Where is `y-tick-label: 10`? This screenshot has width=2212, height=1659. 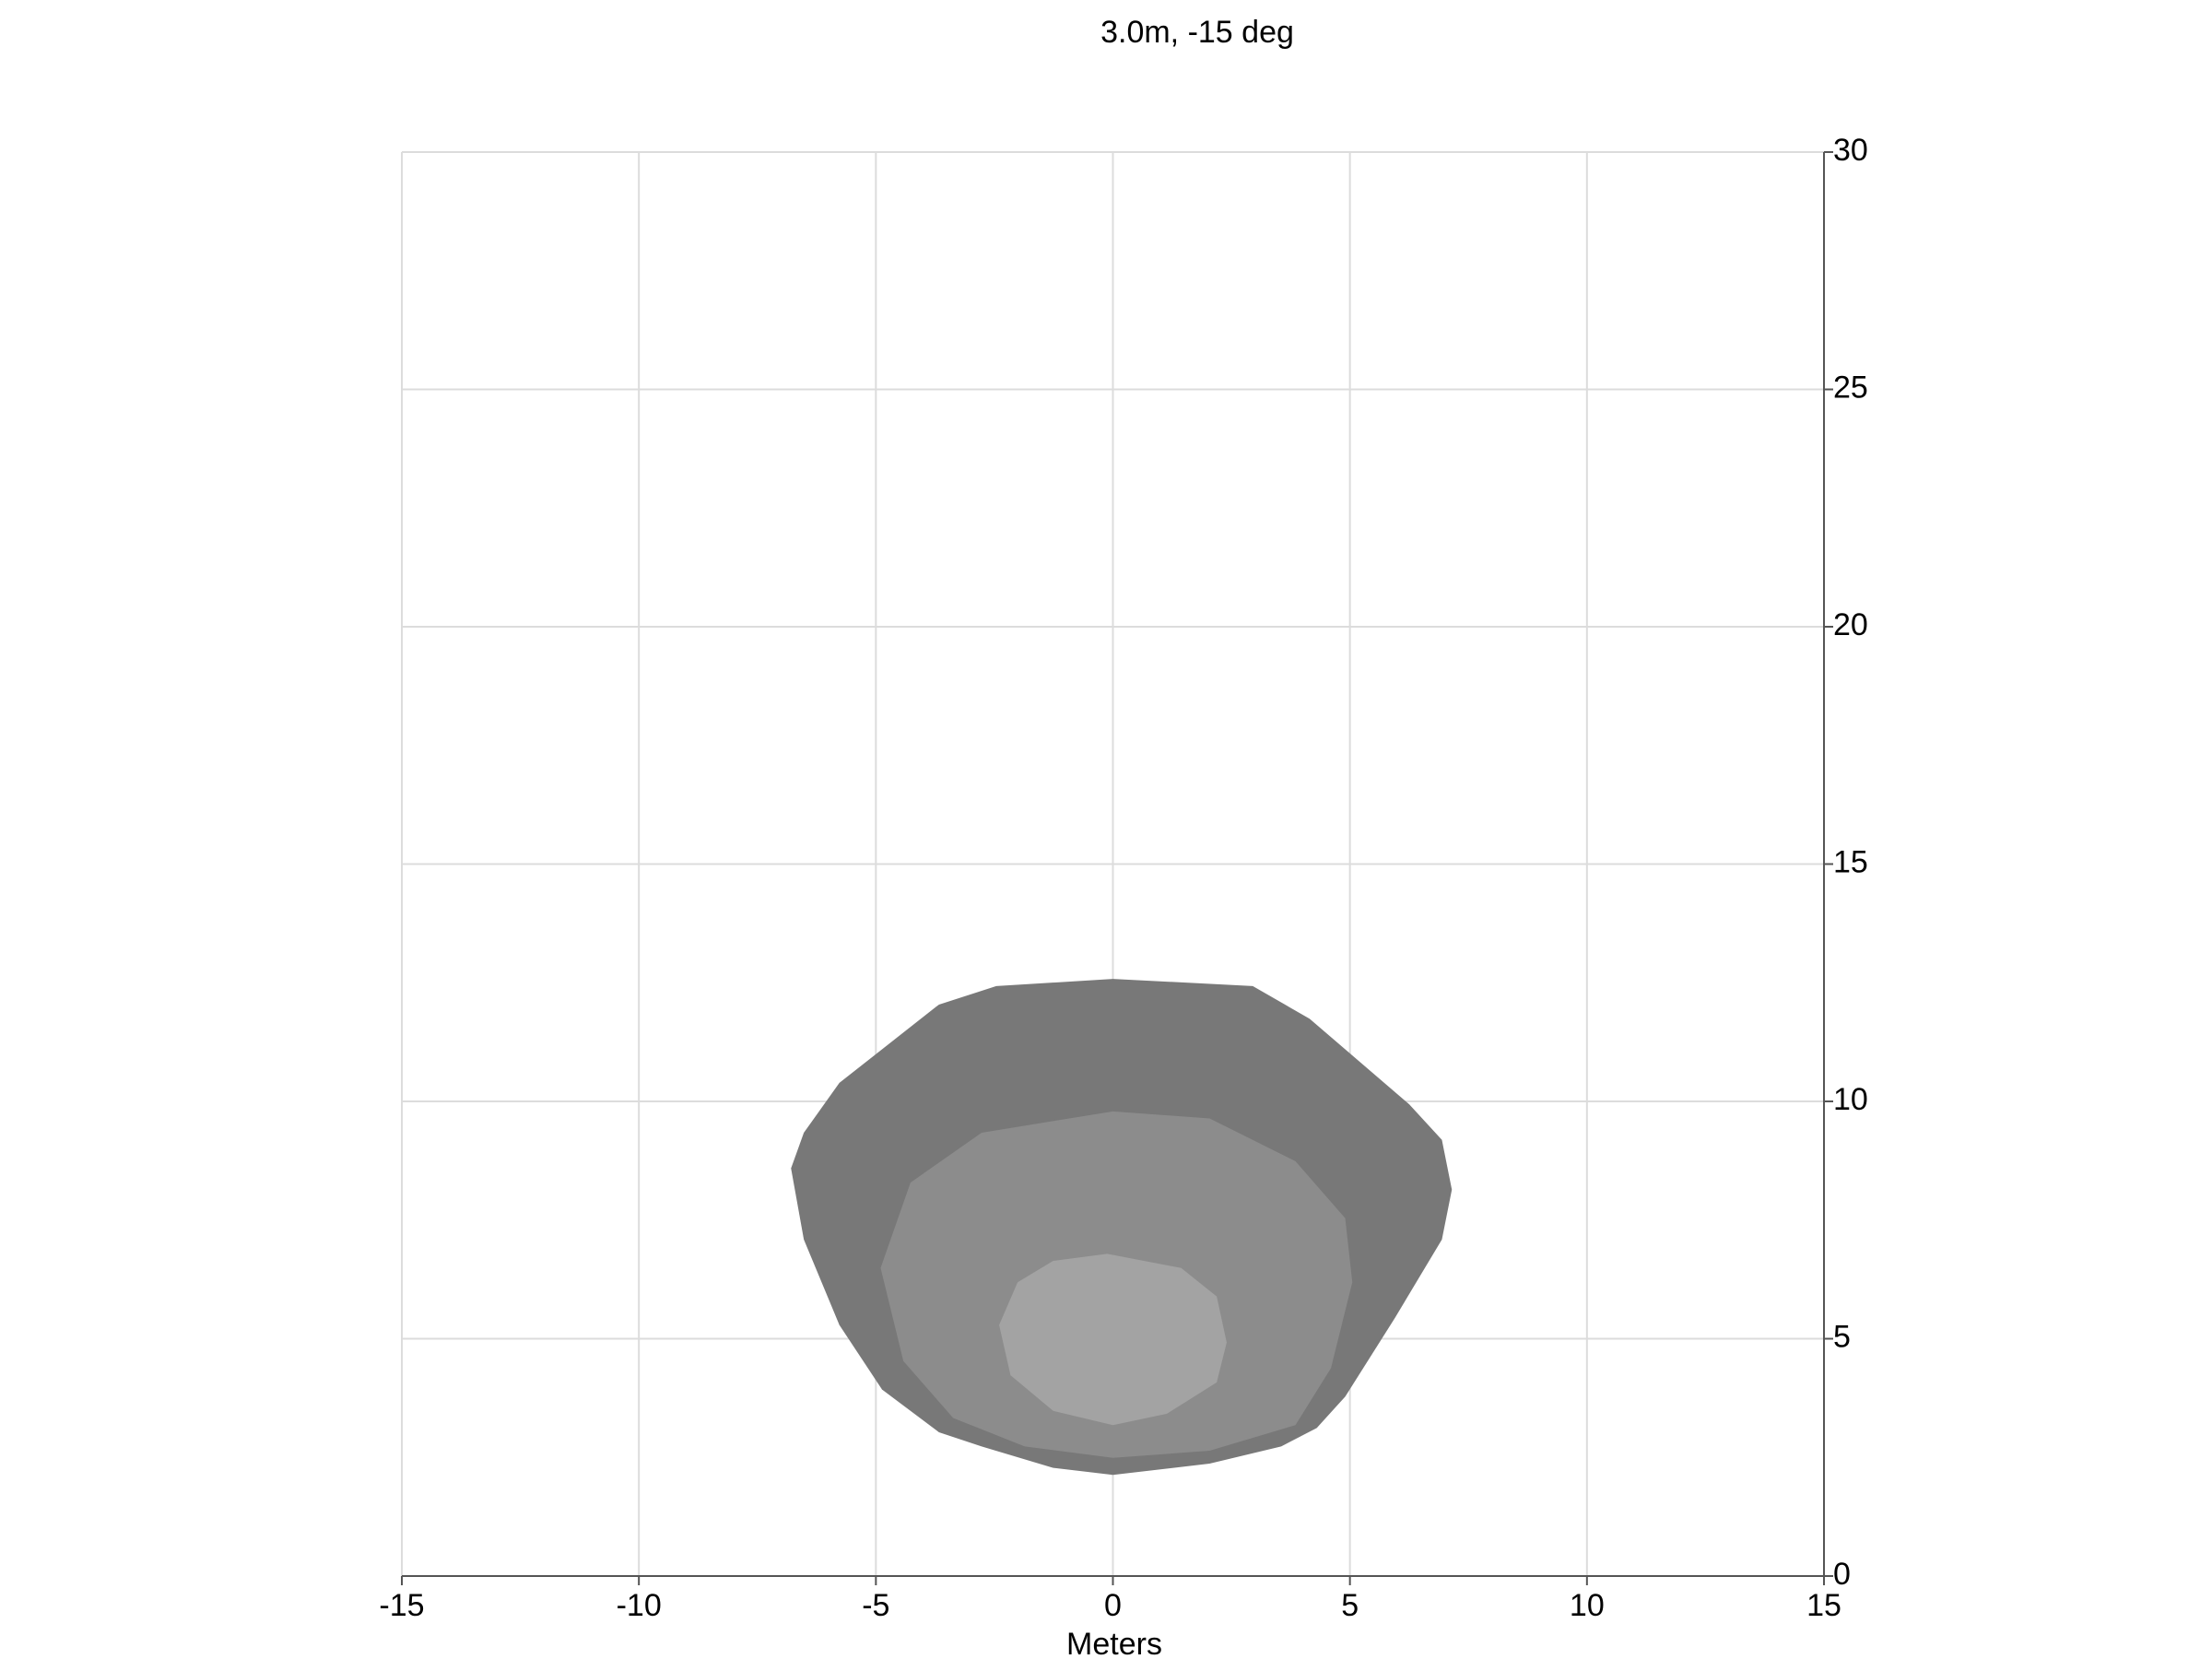
y-tick-label: 10 is located at coordinates (1850, 1099).